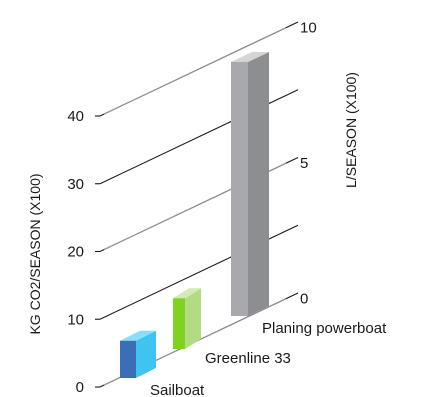 The height and width of the screenshot is (397, 445). Describe the element at coordinates (75, 252) in the screenshot. I see `left-tick-label: 20` at that location.